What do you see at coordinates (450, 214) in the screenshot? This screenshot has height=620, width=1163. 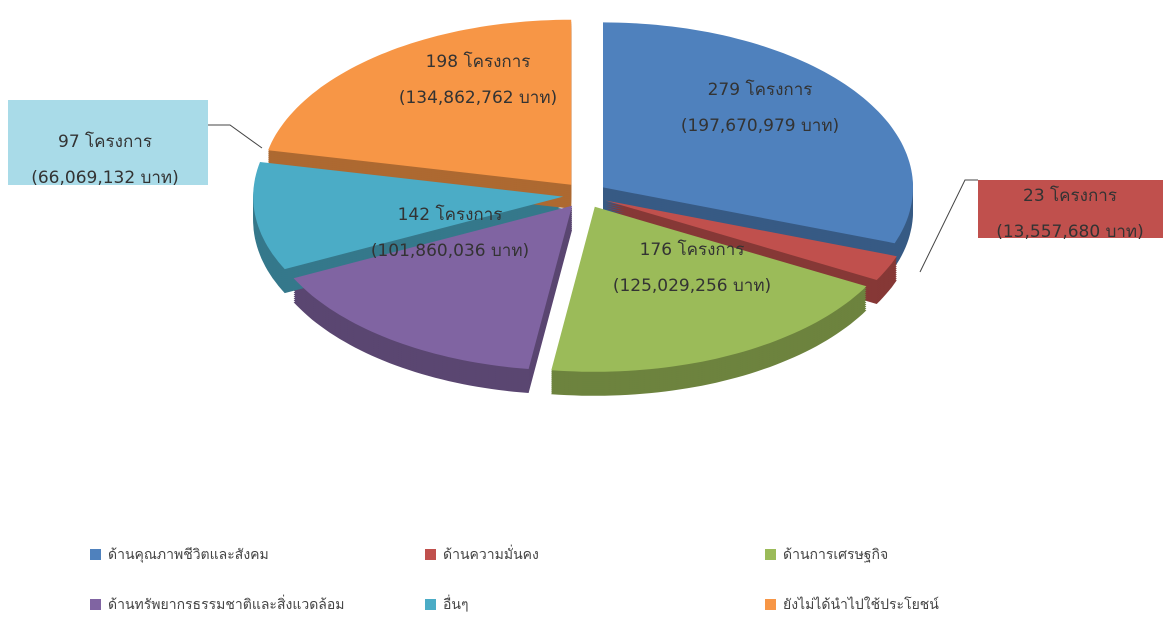 I see `data-label: 142 โครงการ` at bounding box center [450, 214].